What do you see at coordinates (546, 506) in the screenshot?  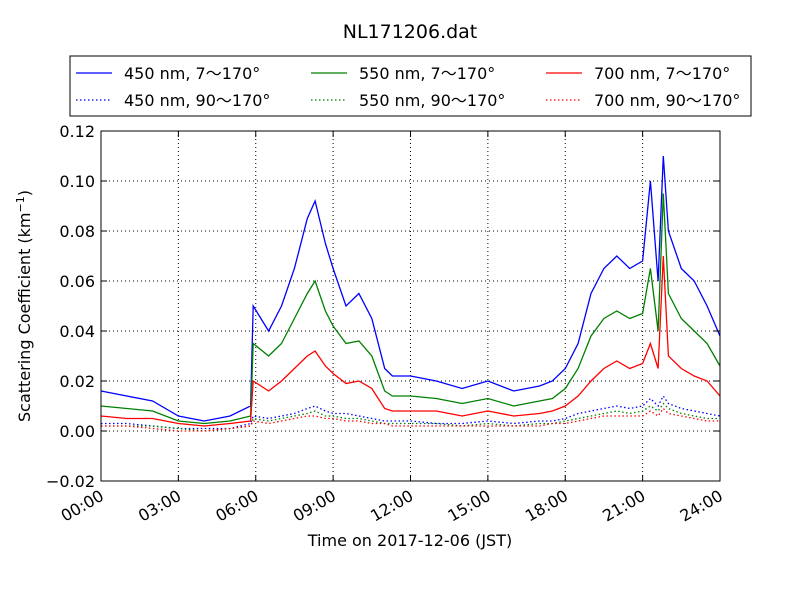 I see `x-tick-label: 18:00` at bounding box center [546, 506].